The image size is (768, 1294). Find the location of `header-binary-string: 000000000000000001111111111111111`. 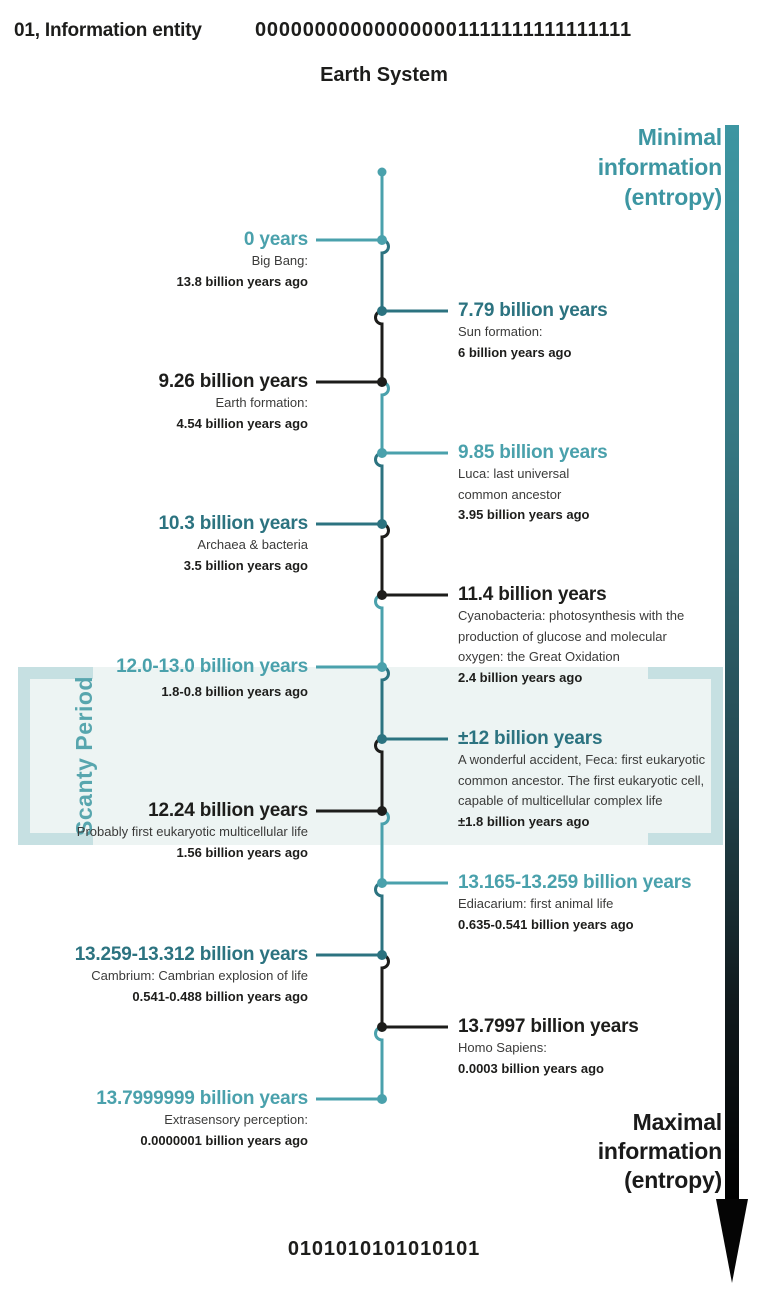

header-binary-string: 000000000000000001111111111111111 is located at coordinates (443, 30).